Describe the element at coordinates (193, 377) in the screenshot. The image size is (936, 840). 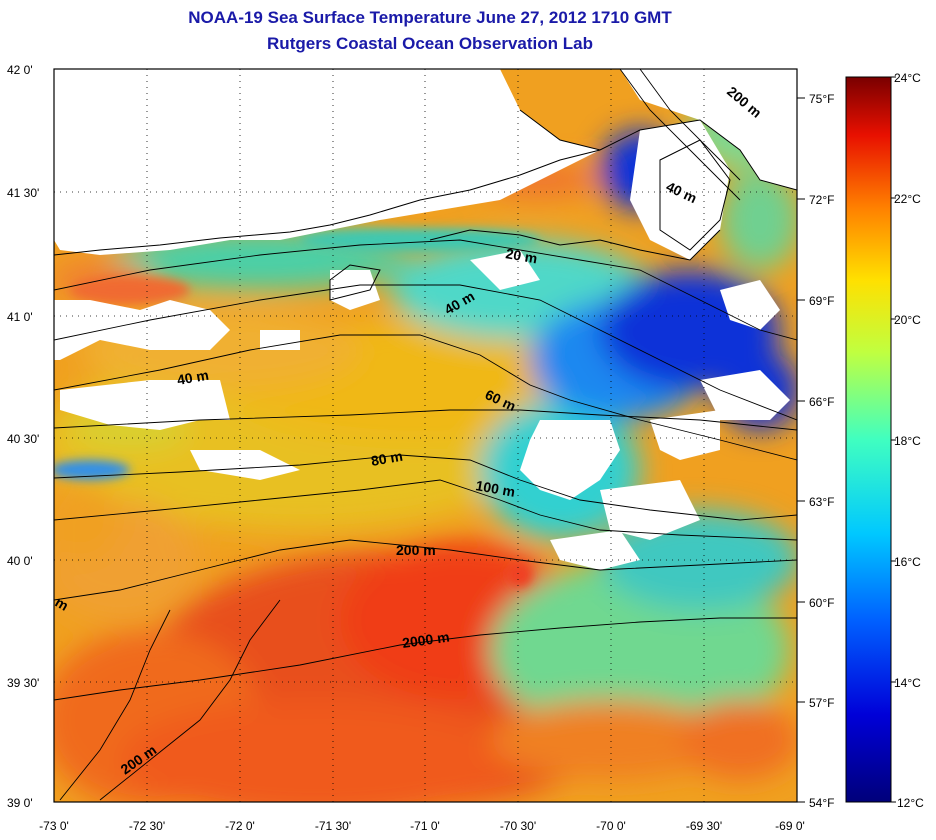
I see `contour-label-40m-west: 40 m` at that location.